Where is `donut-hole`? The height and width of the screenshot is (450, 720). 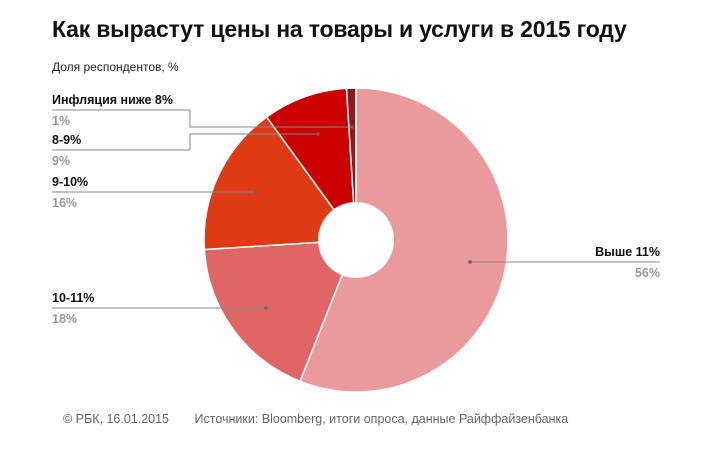
donut-hole is located at coordinates (356, 240).